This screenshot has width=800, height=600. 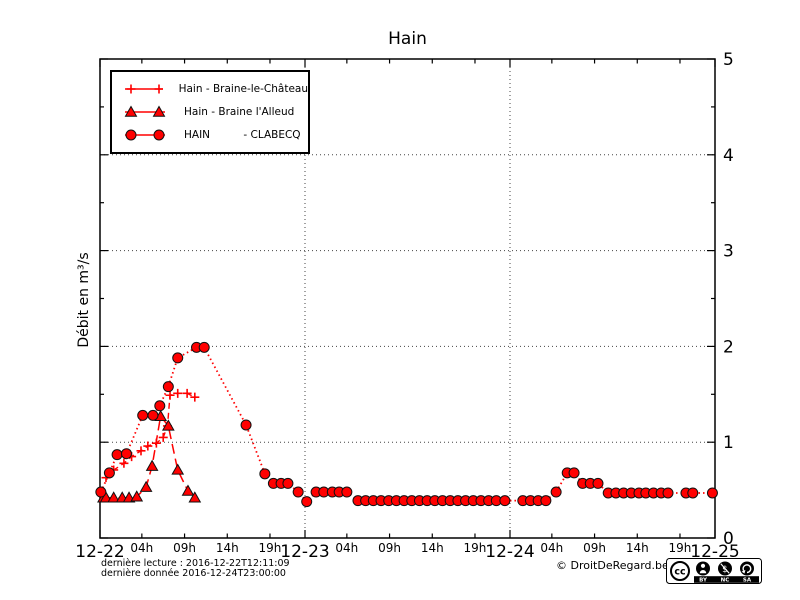 What do you see at coordinates (728, 156) in the screenshot?
I see `y-tick-label: 4` at bounding box center [728, 156].